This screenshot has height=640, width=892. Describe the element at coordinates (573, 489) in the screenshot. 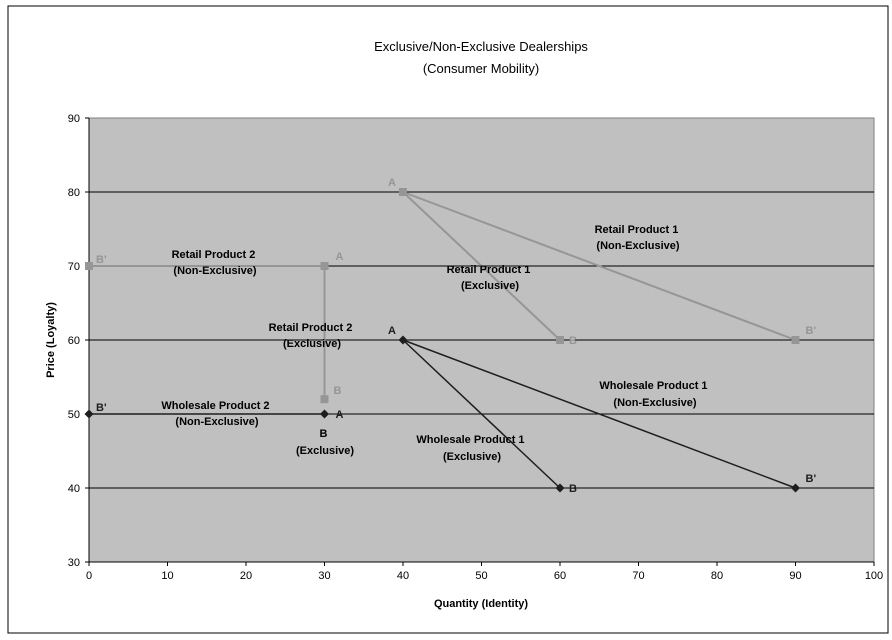

I see `point-label-wholesale-1-exclusive: B` at that location.